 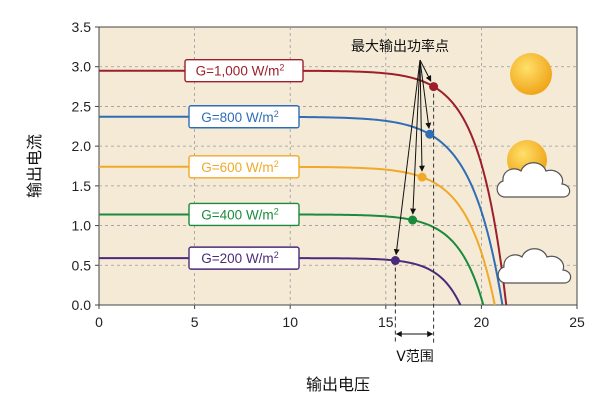 What do you see at coordinates (237, 117) in the screenshot?
I see `series-label-main: G=800 W/m` at bounding box center [237, 117].